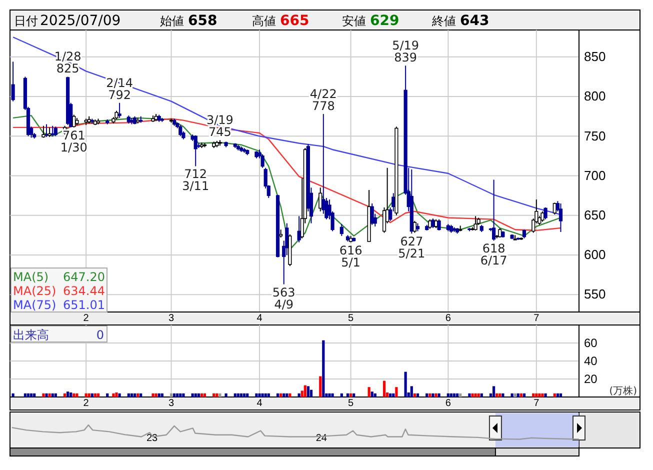  I want to click on annotation: 618, so click(494, 249).